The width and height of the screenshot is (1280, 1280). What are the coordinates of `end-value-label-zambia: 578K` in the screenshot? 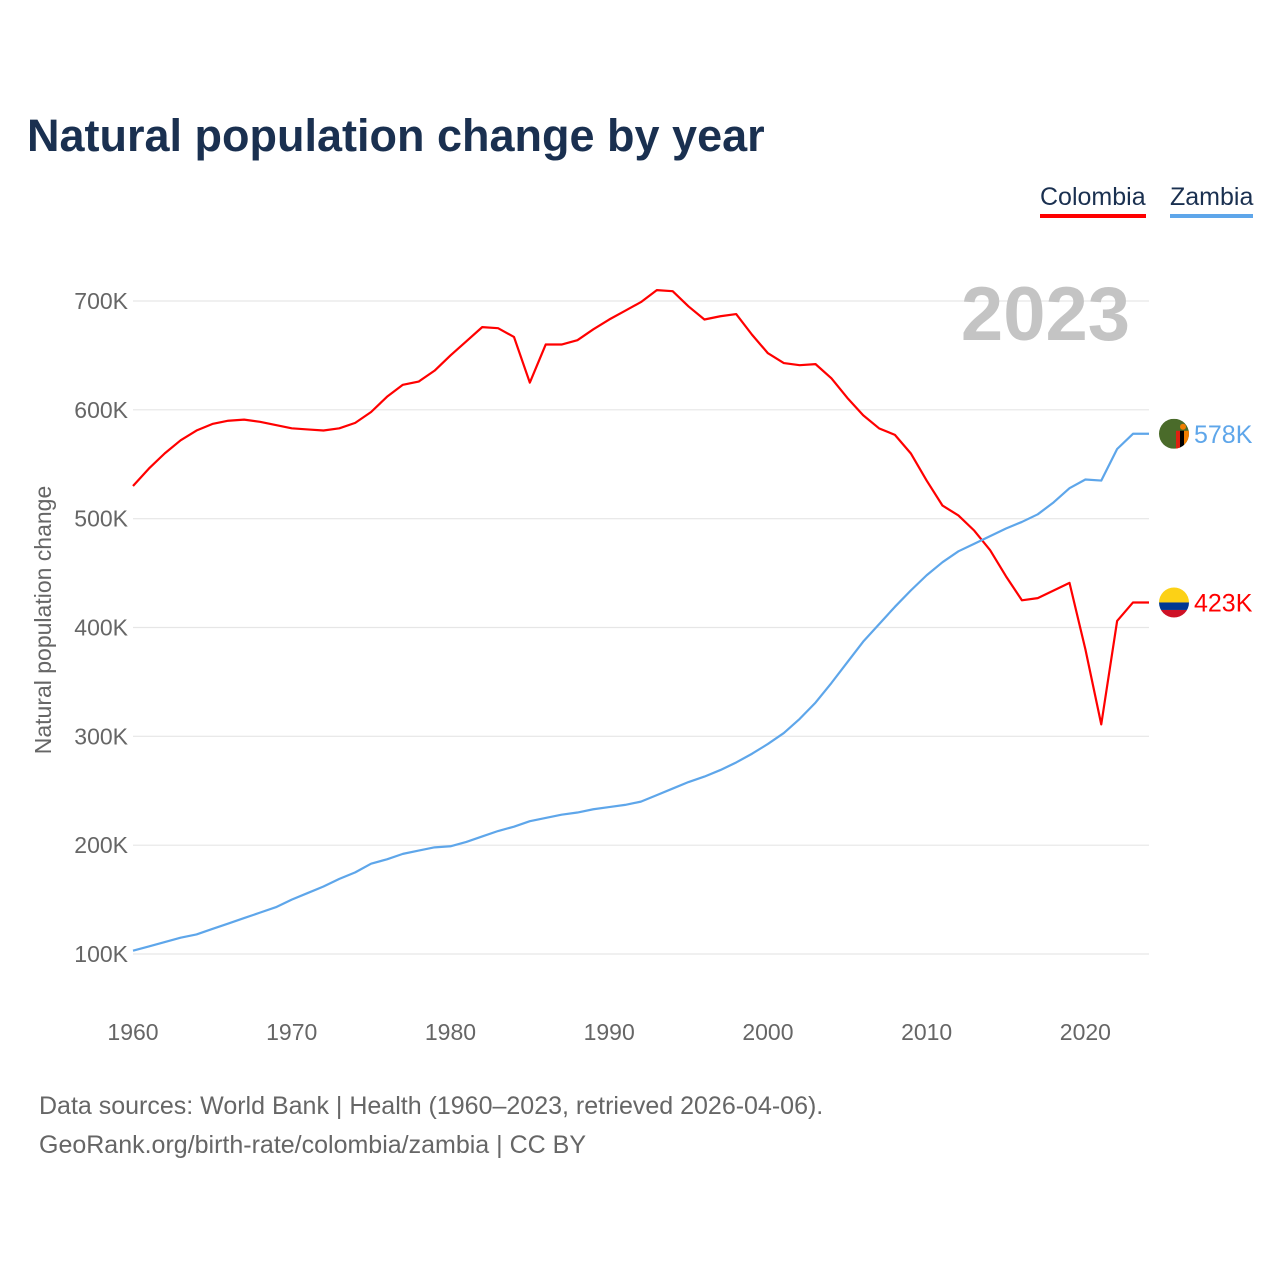 It's located at (1223, 435).